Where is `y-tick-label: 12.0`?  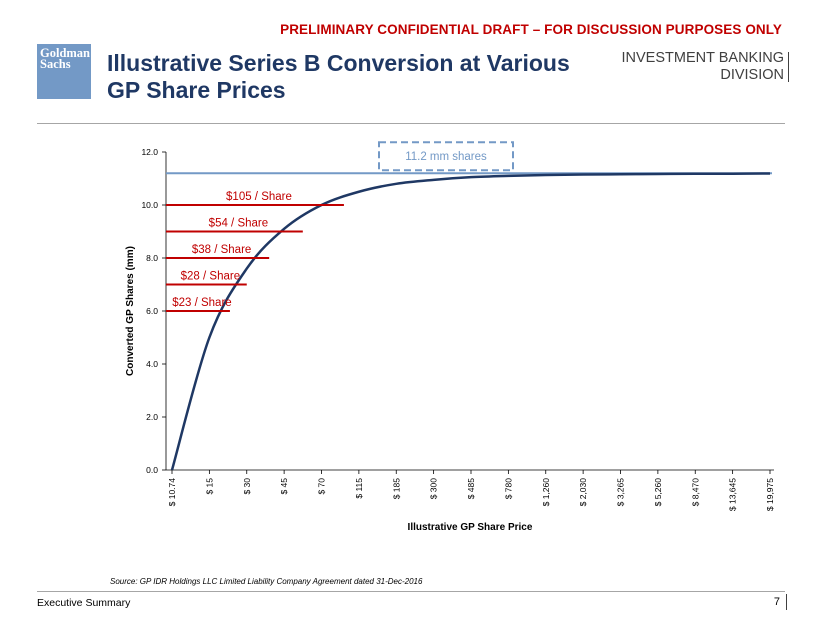 y-tick-label: 12.0 is located at coordinates (149, 152).